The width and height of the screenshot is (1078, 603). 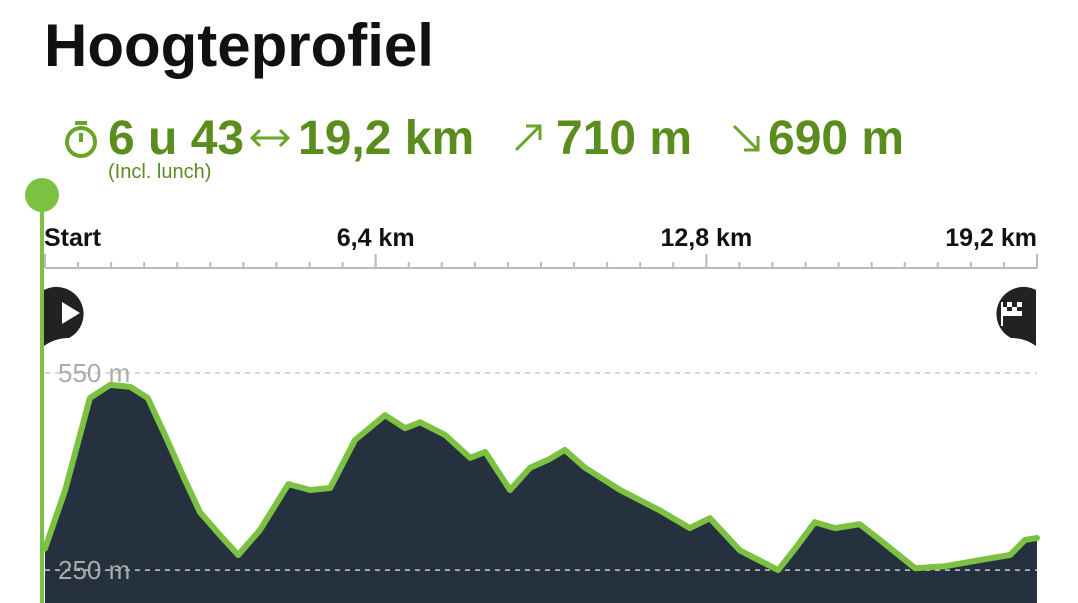 I want to click on finish-marker, so click(x=1016, y=316).